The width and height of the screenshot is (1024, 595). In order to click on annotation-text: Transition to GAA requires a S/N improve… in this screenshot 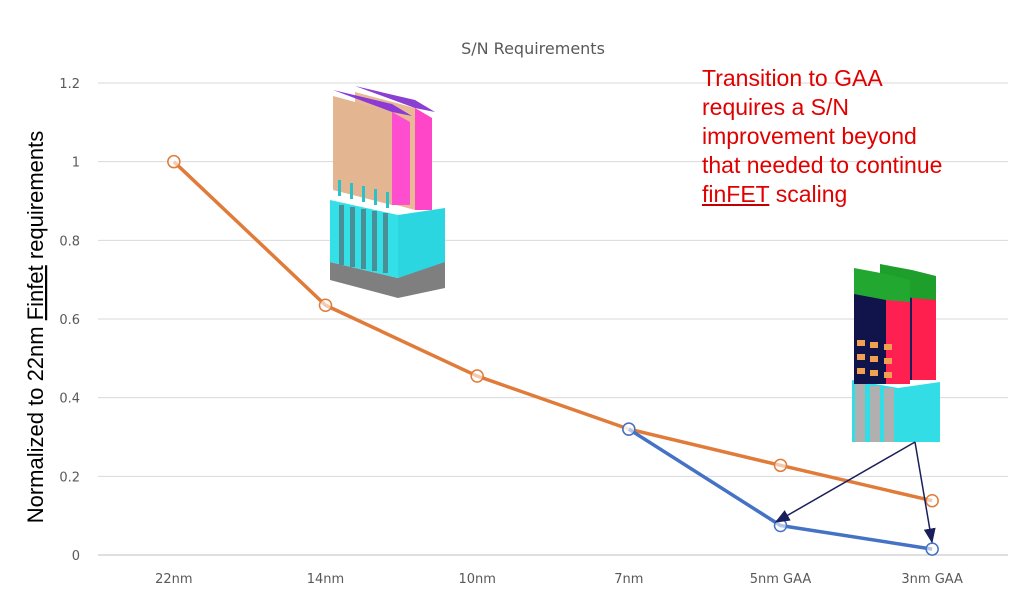, I will do `click(852, 136)`.